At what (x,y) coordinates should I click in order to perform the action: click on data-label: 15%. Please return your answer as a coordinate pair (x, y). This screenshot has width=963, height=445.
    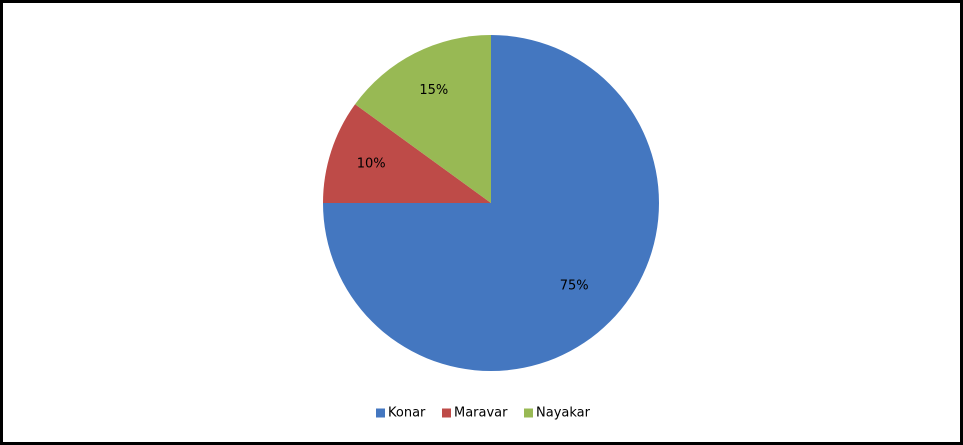
    Looking at the image, I should click on (433, 90).